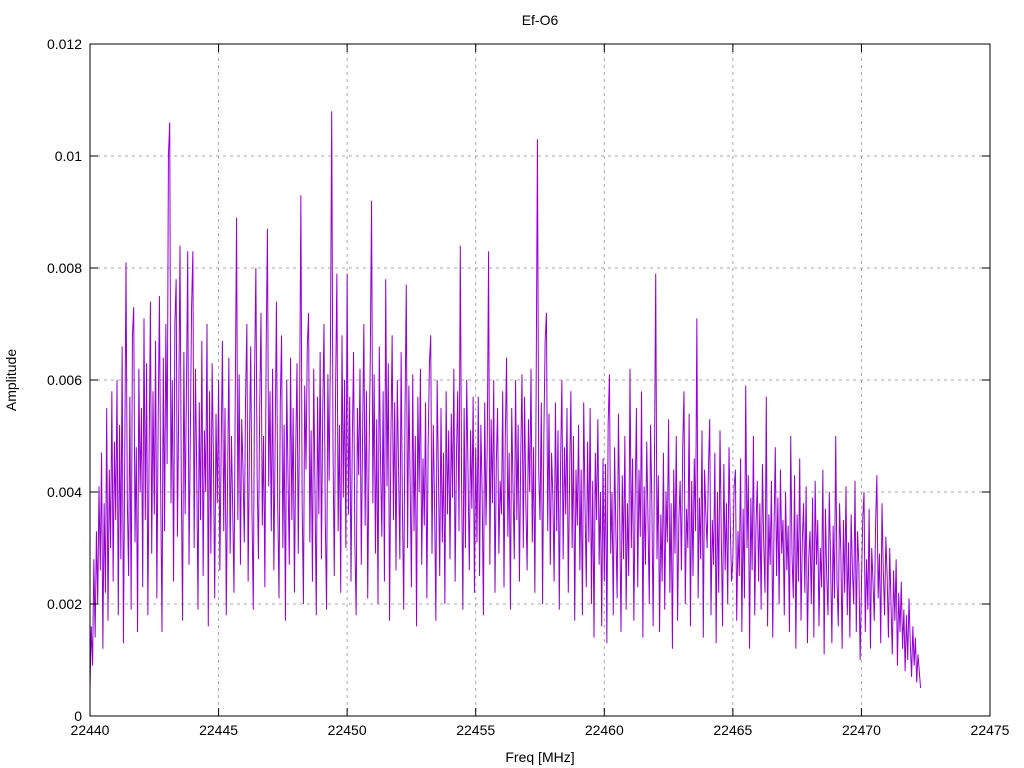 Image resolution: width=1024 pixels, height=768 pixels. Describe the element at coordinates (11, 380) in the screenshot. I see `y-axis-label: Amplitude` at that location.